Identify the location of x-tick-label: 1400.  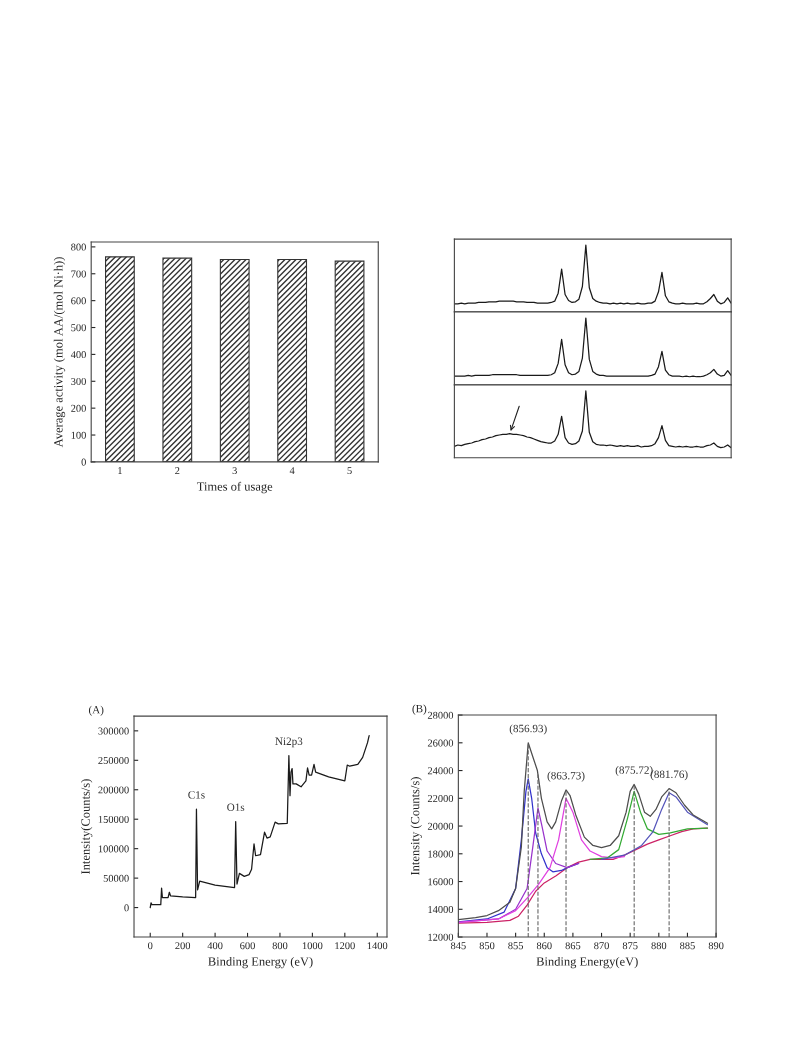
(377, 946).